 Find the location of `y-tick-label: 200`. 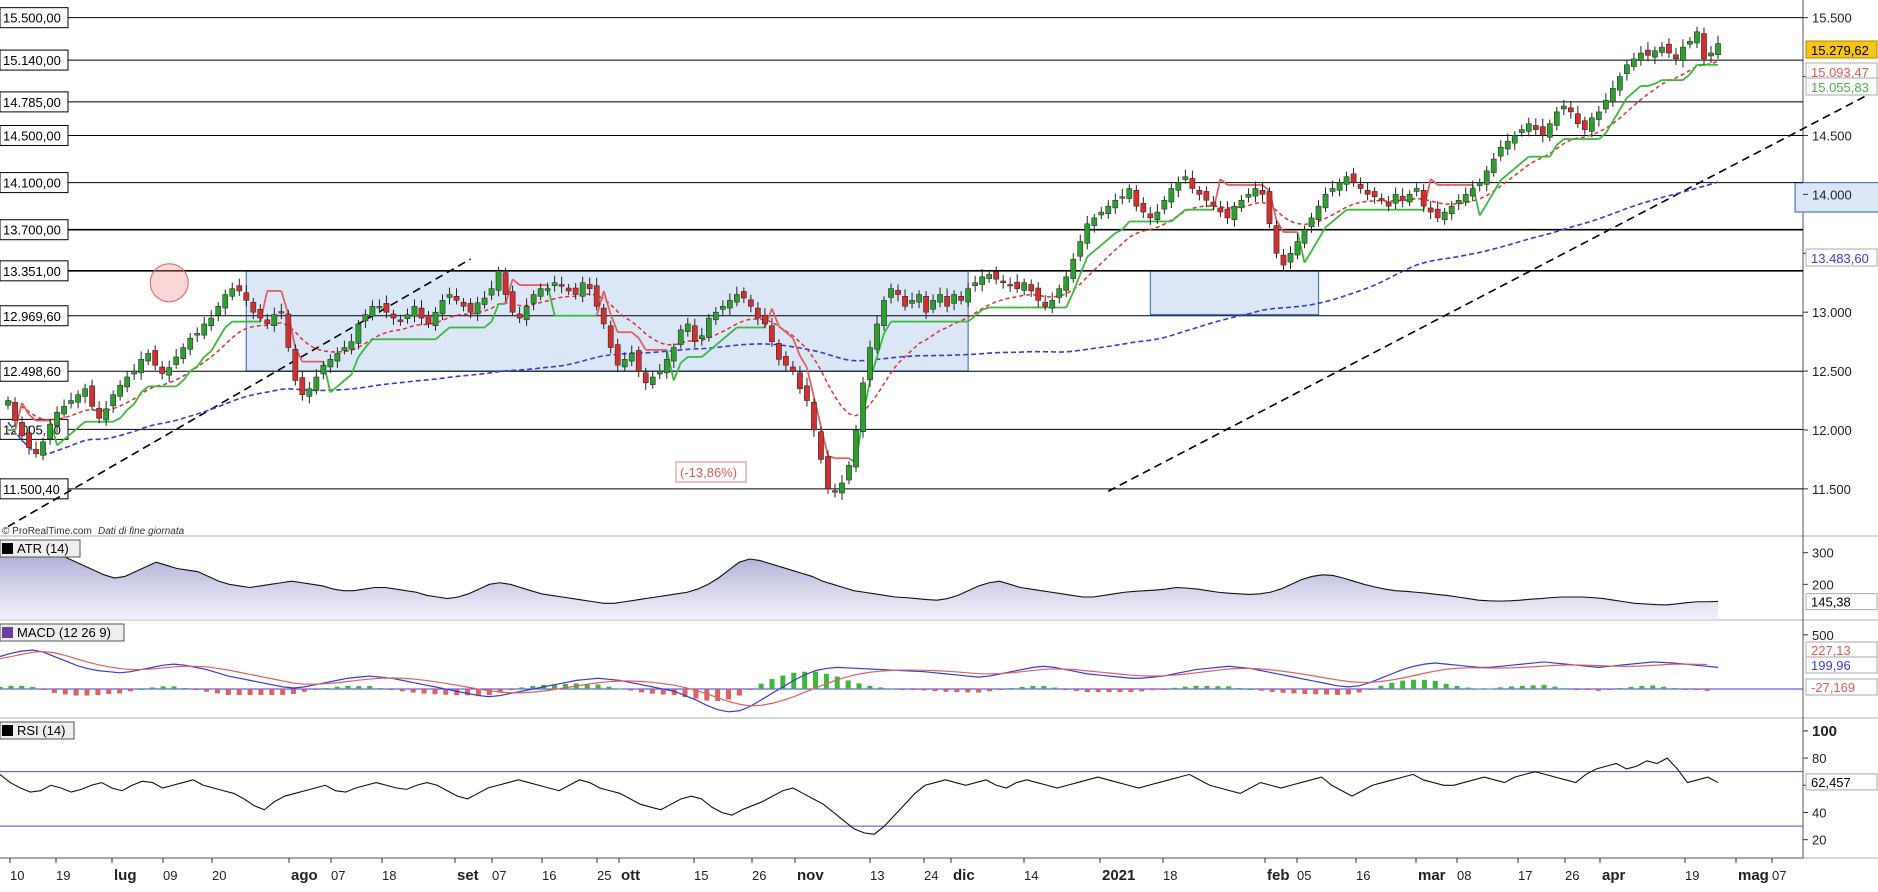

y-tick-label: 200 is located at coordinates (1823, 584).